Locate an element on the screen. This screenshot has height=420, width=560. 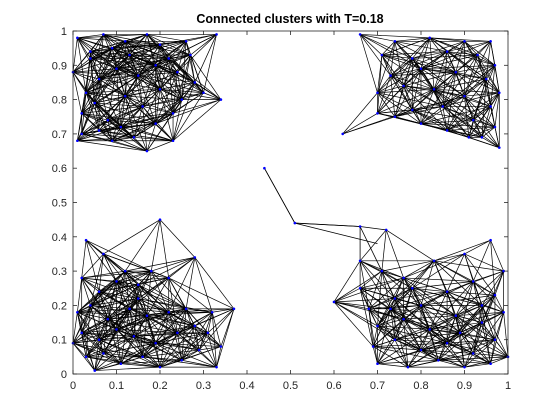
x-tick-label: 0.2 is located at coordinates (159, 386).